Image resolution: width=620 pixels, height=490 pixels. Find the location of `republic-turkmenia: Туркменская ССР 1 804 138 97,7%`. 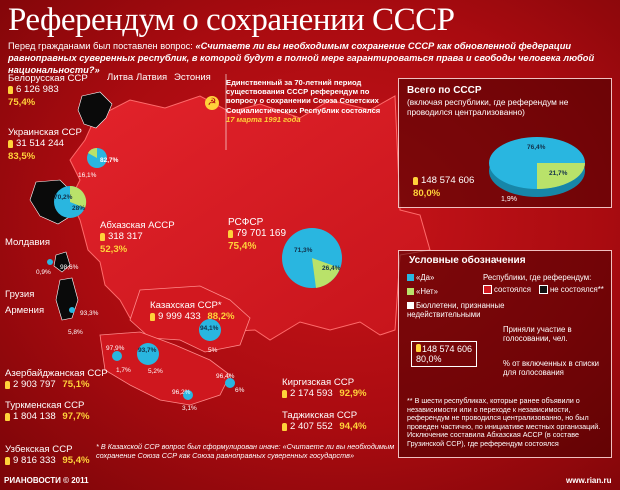

republic-turkmenia: Туркменская ССР 1 804 138 97,7% is located at coordinates (47, 411).